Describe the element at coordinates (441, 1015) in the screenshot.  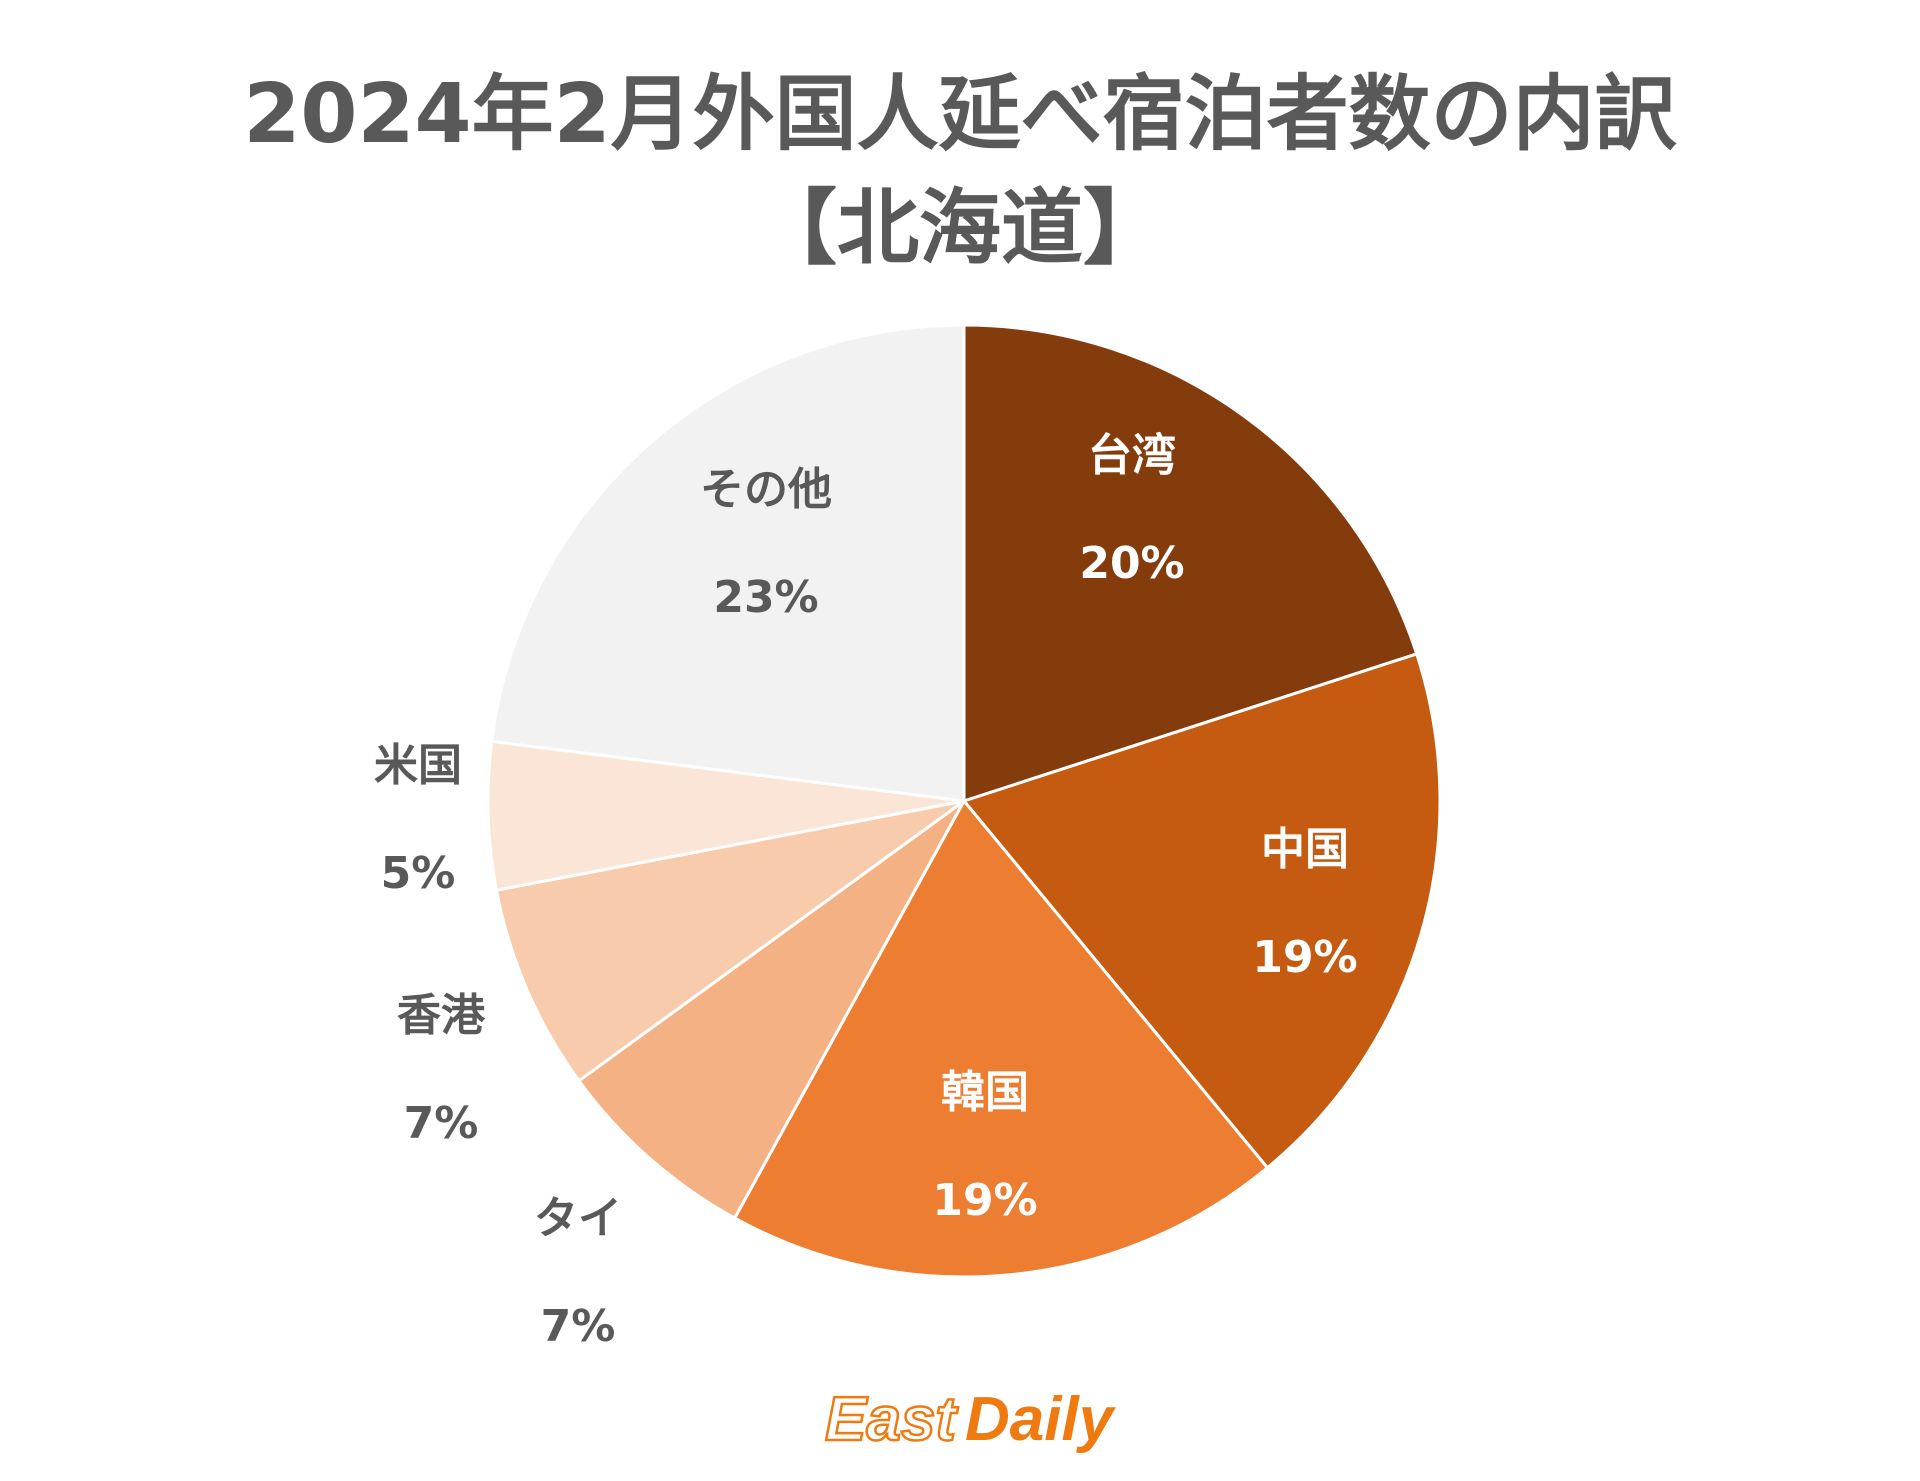
I see `slice-label: 香港` at that location.